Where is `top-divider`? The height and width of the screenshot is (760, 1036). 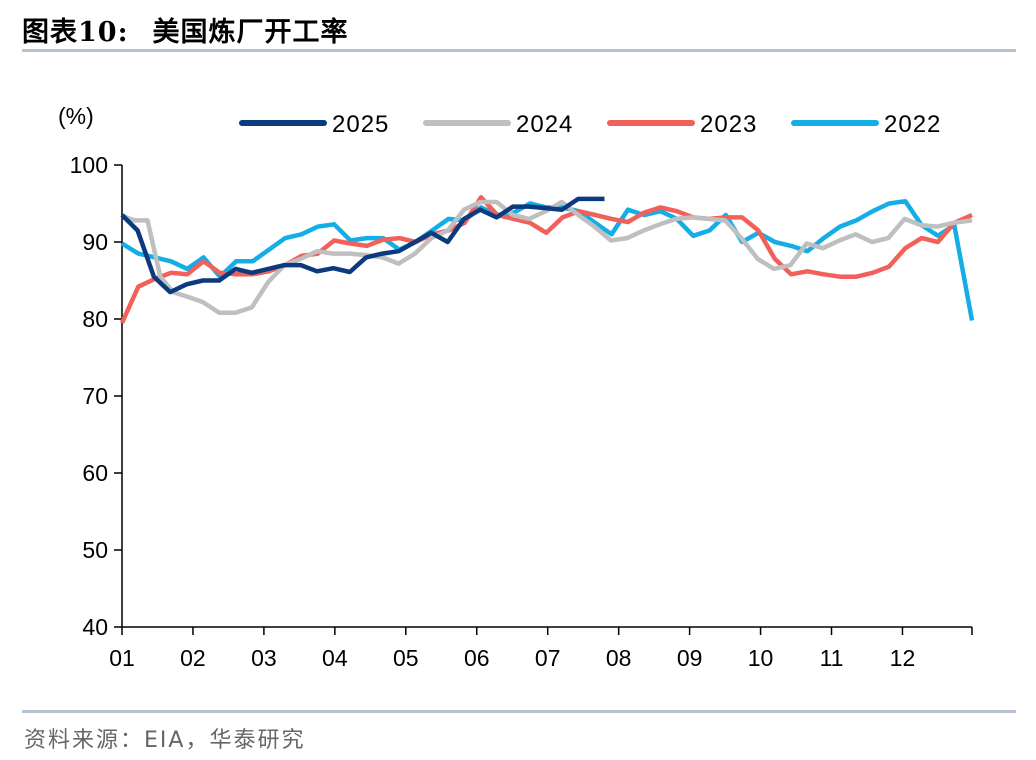 top-divider is located at coordinates (519, 50).